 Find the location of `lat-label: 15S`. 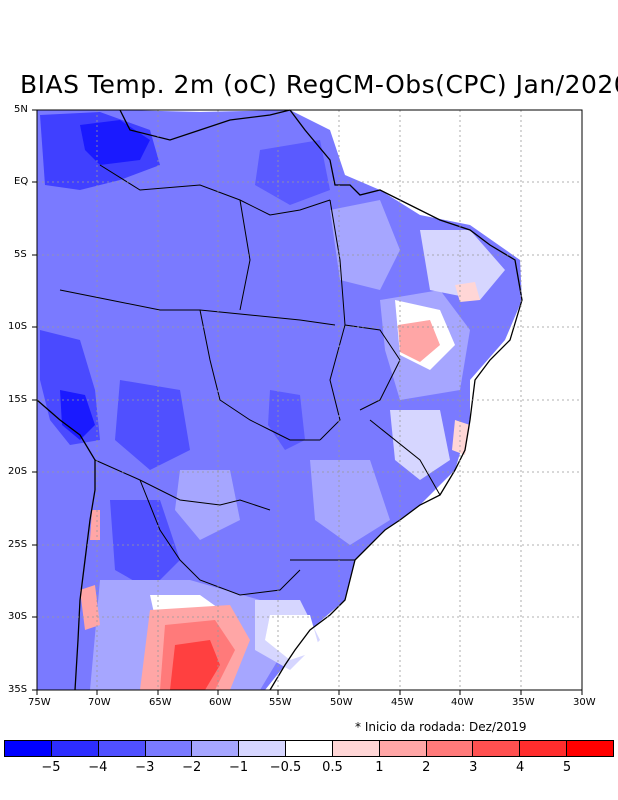

lat-label: 15S is located at coordinates (18, 399).